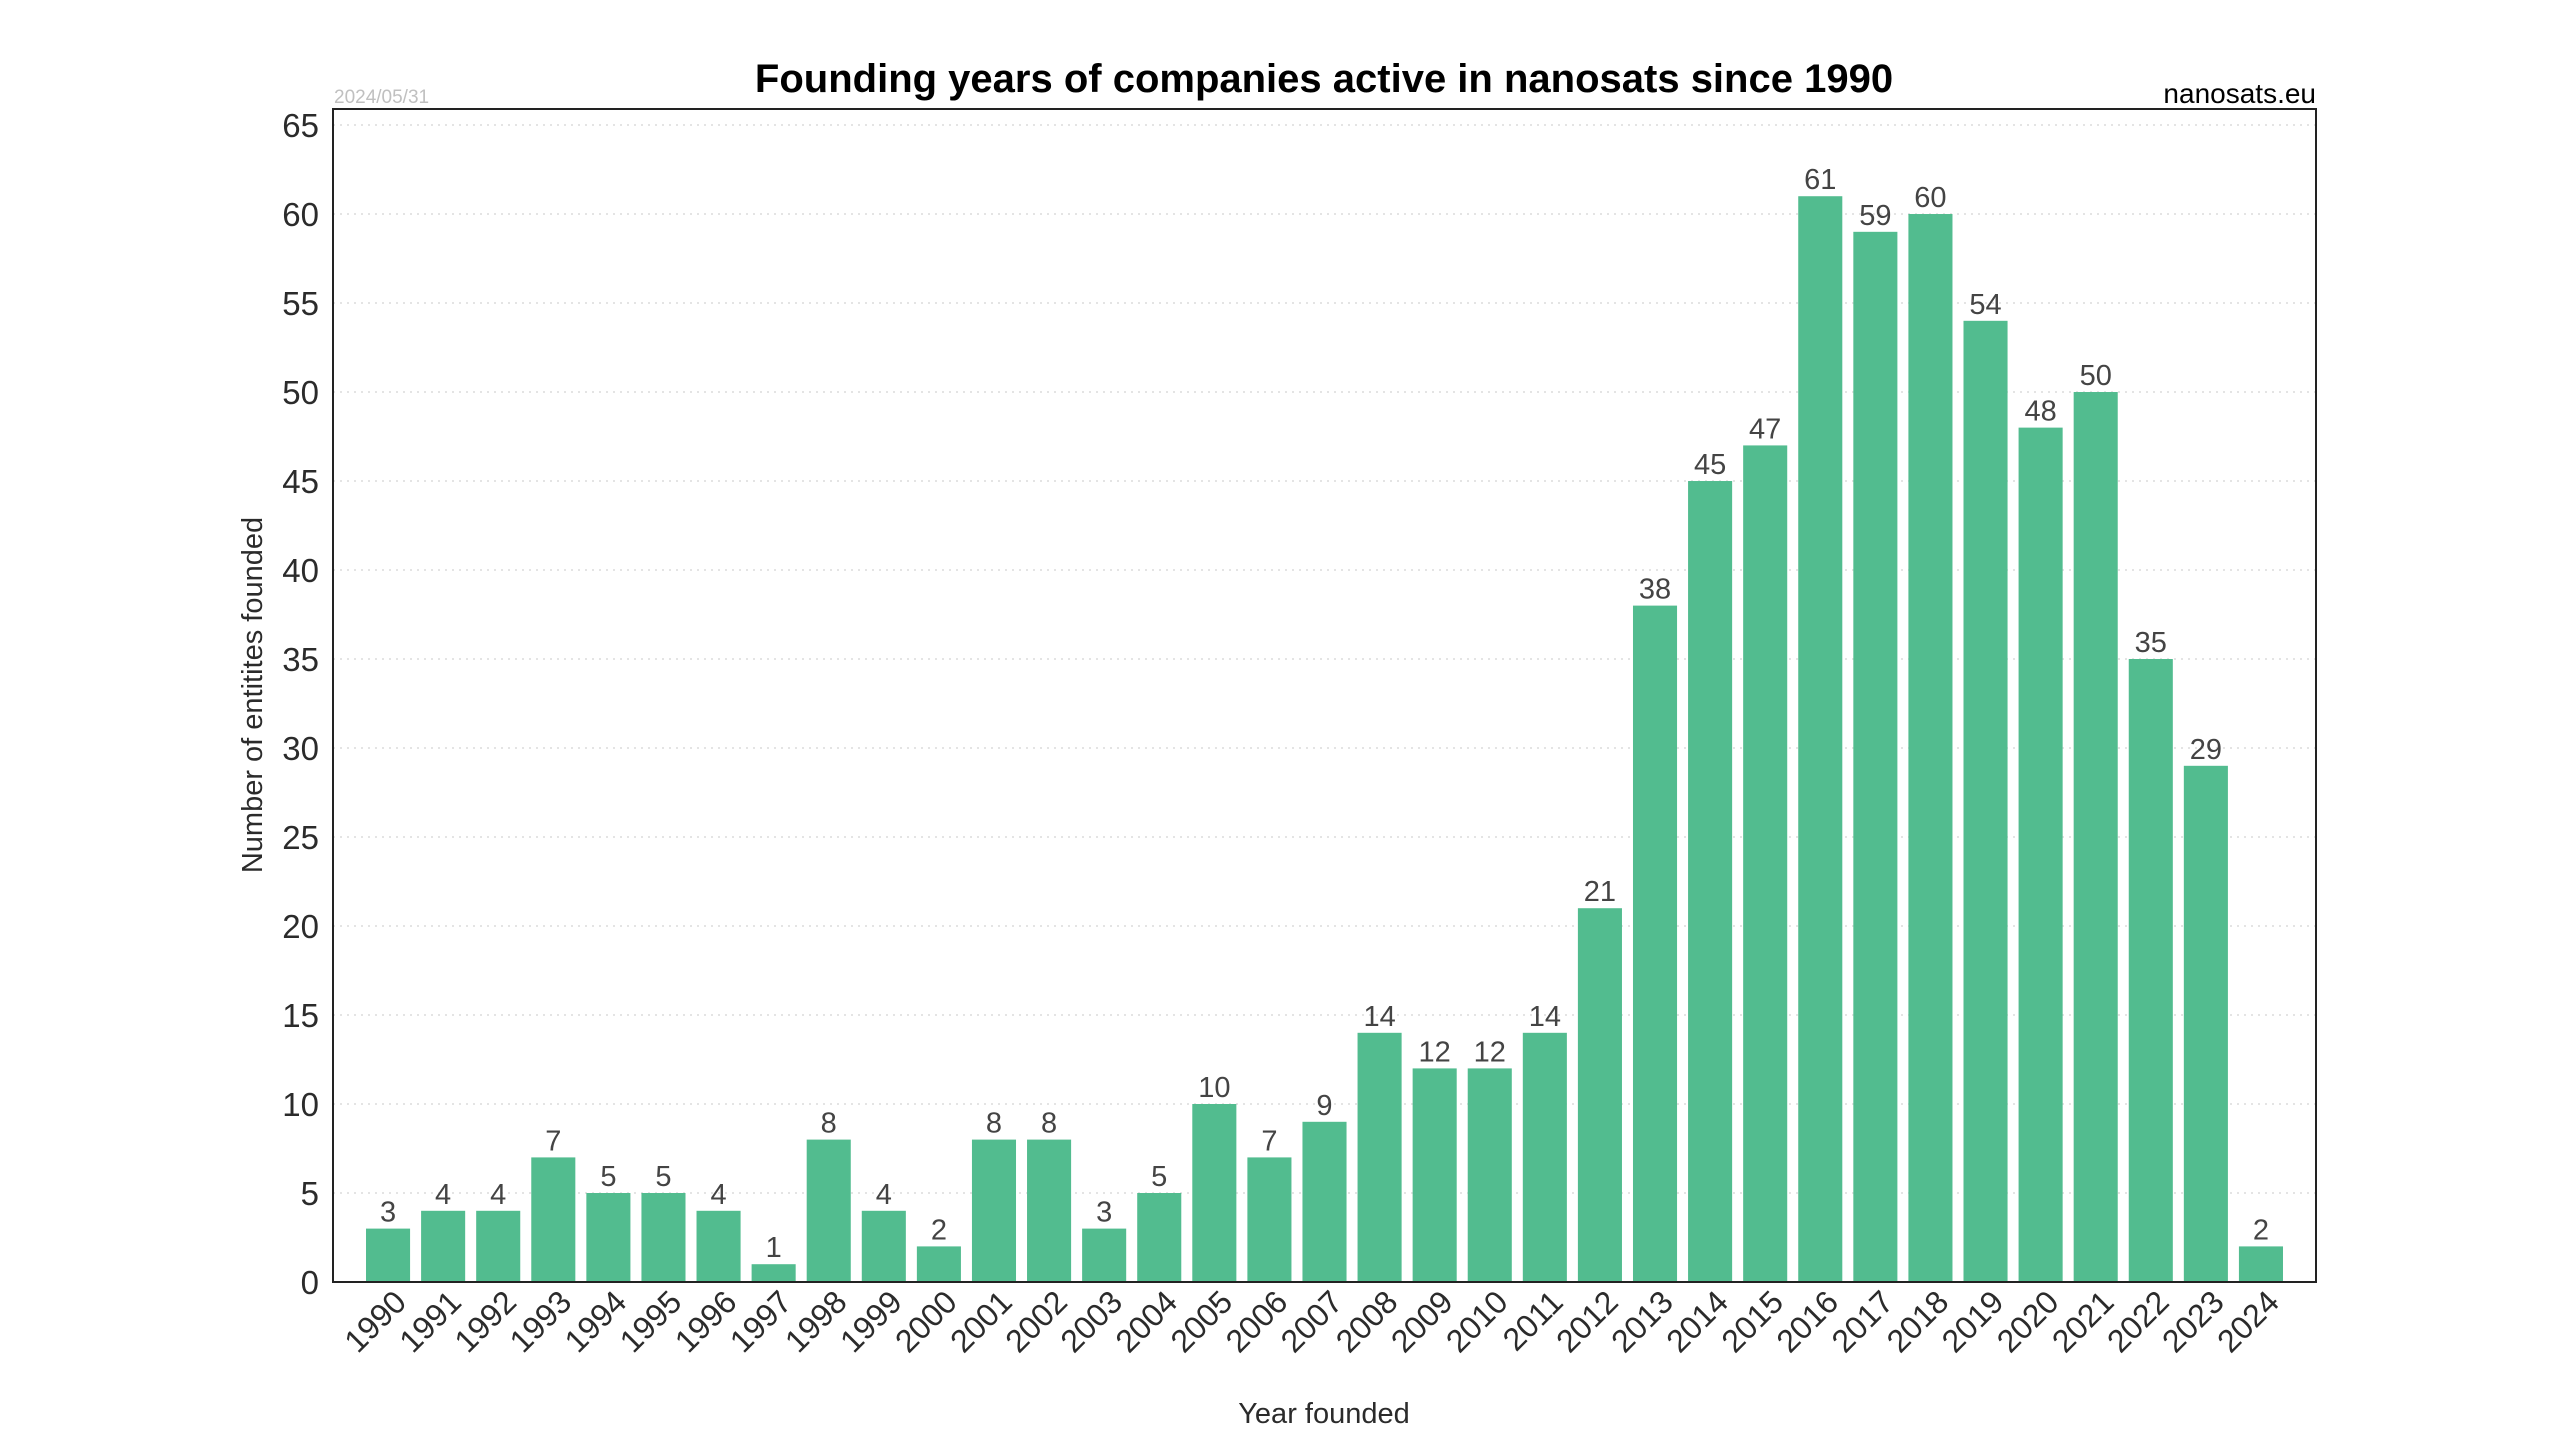 This screenshot has width=2560, height=1440. What do you see at coordinates (300, 481) in the screenshot?
I see `y-tick-label: 45` at bounding box center [300, 481].